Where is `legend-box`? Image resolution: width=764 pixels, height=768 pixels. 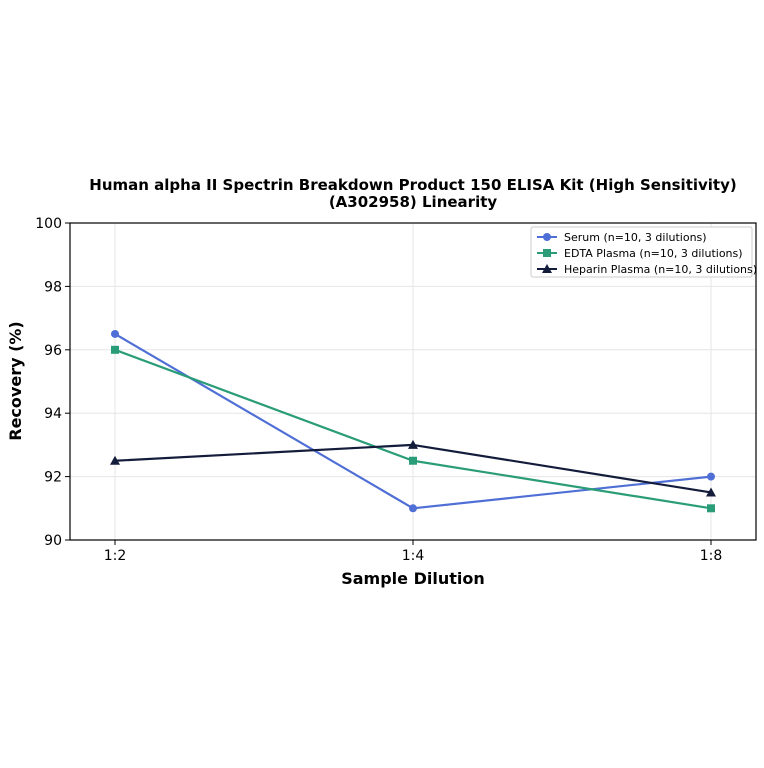 legend-box is located at coordinates (641, 252).